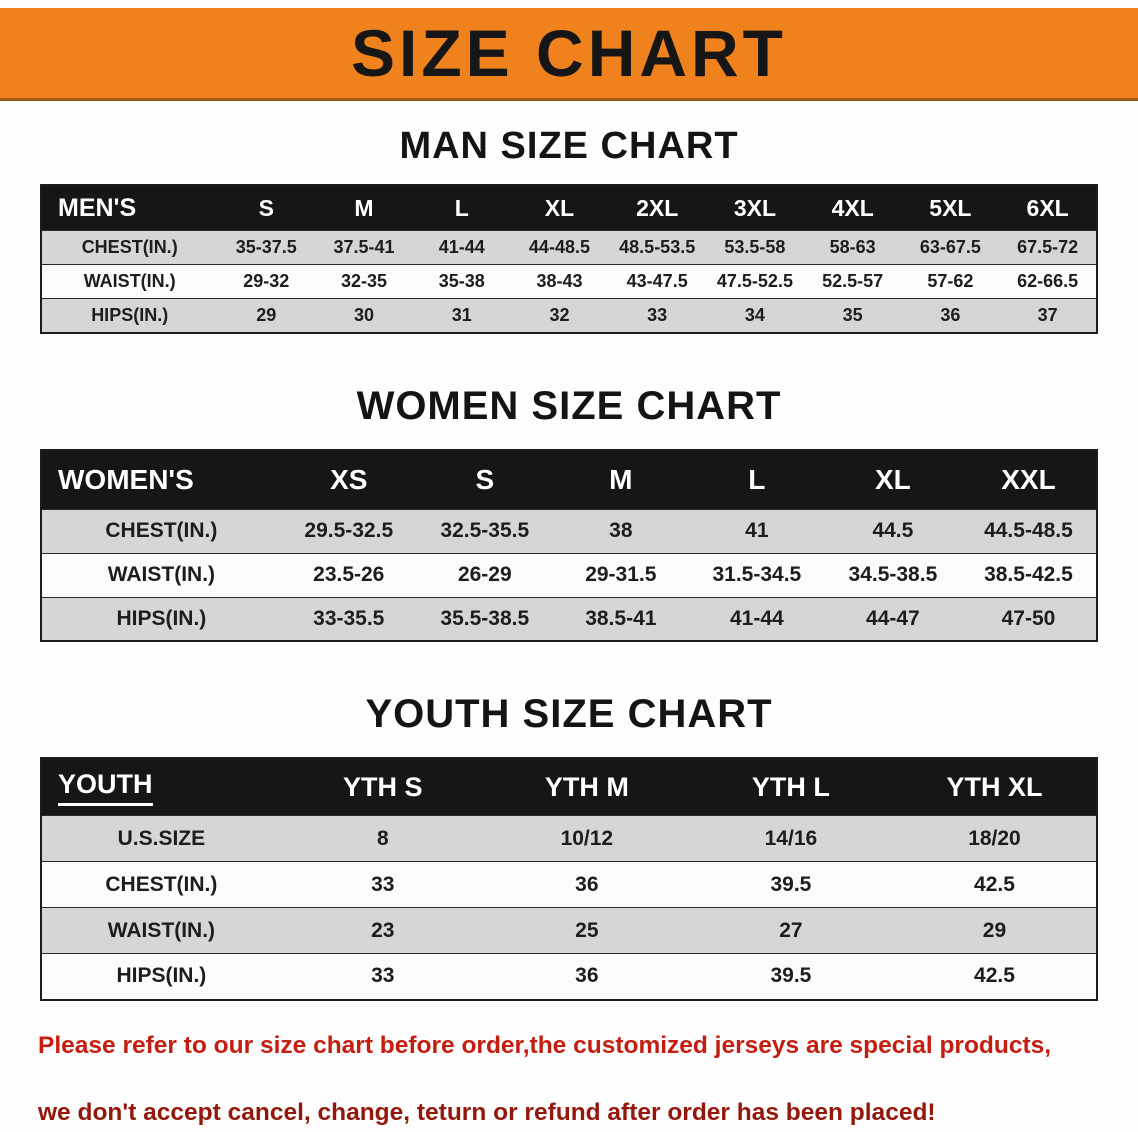 This screenshot has width=1138, height=1132. Describe the element at coordinates (587, 838) in the screenshot. I see `size-value: 10/12` at that location.